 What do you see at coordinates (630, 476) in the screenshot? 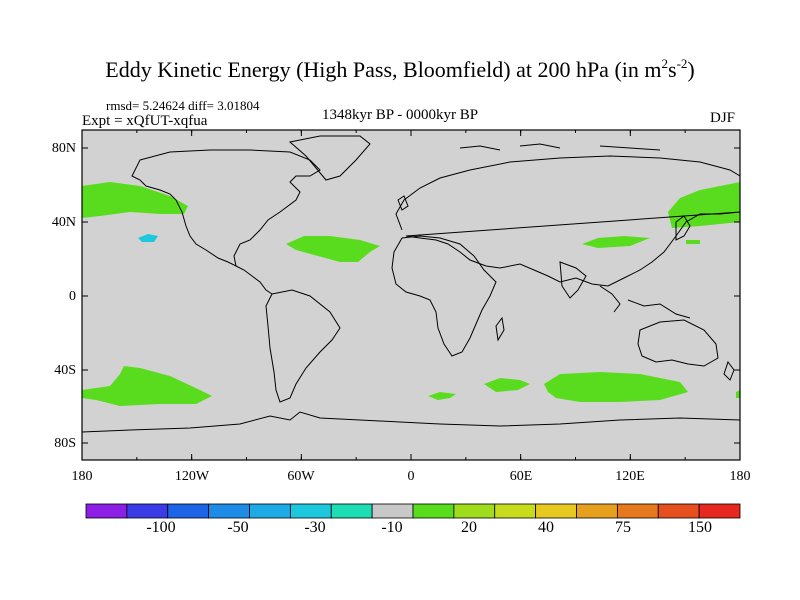
I see `lon-label-120e: 120E` at bounding box center [630, 476].